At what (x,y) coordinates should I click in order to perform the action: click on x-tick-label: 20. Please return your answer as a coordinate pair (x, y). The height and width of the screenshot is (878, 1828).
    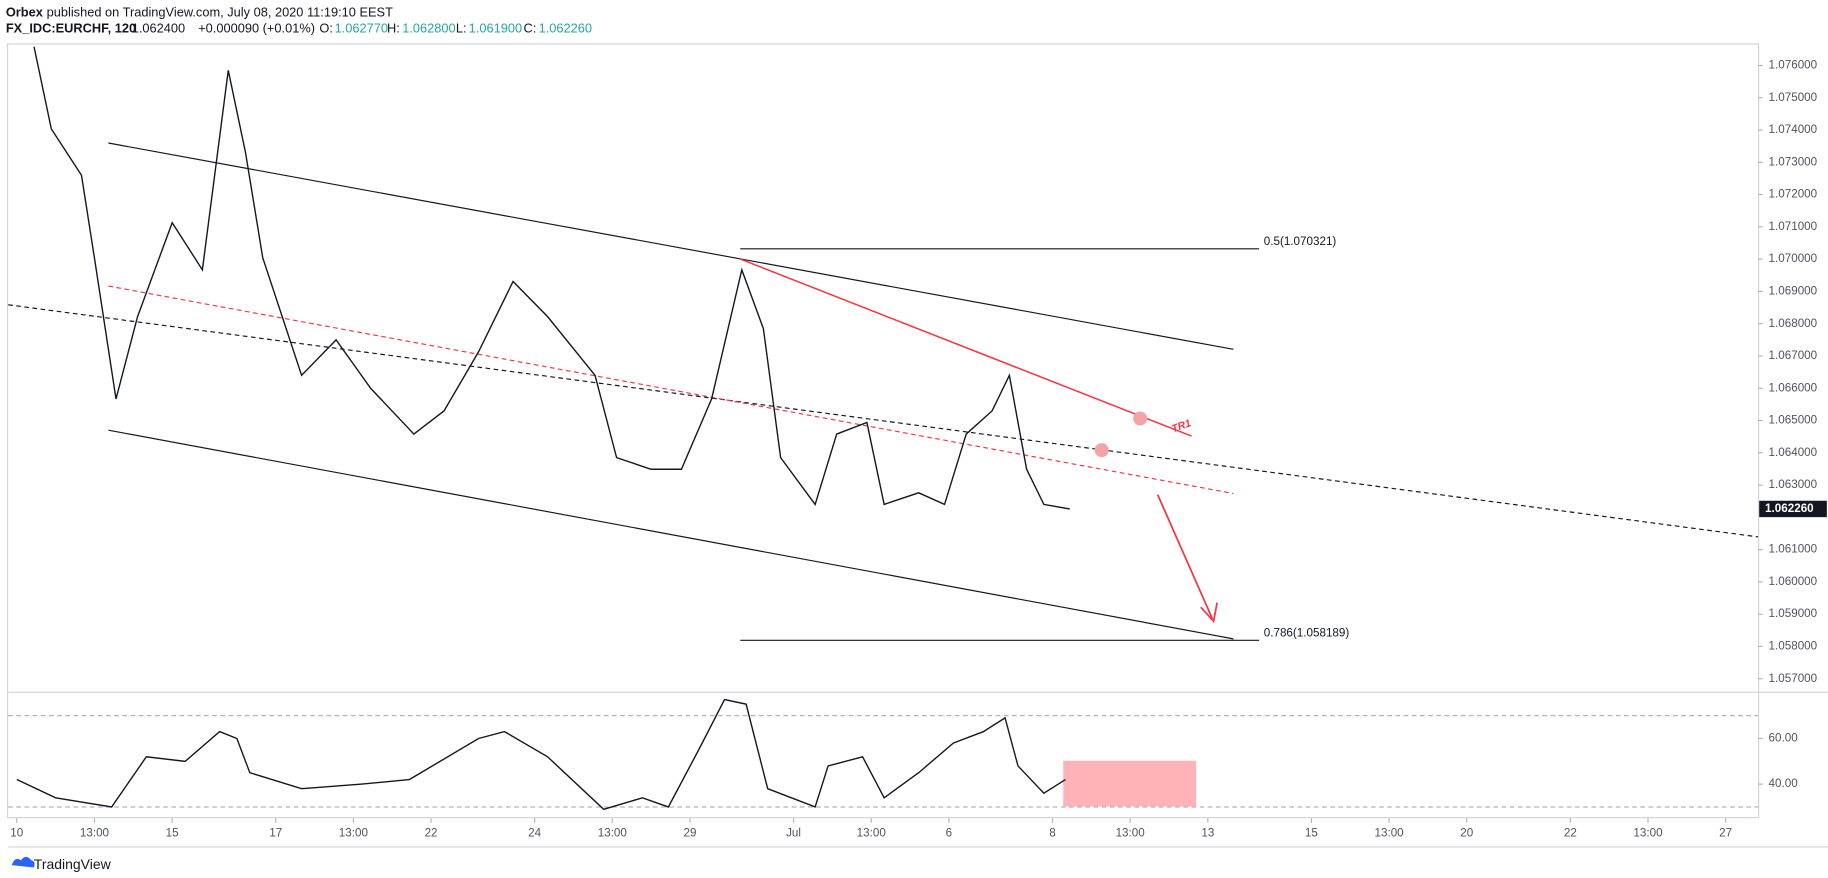
    Looking at the image, I should click on (1466, 833).